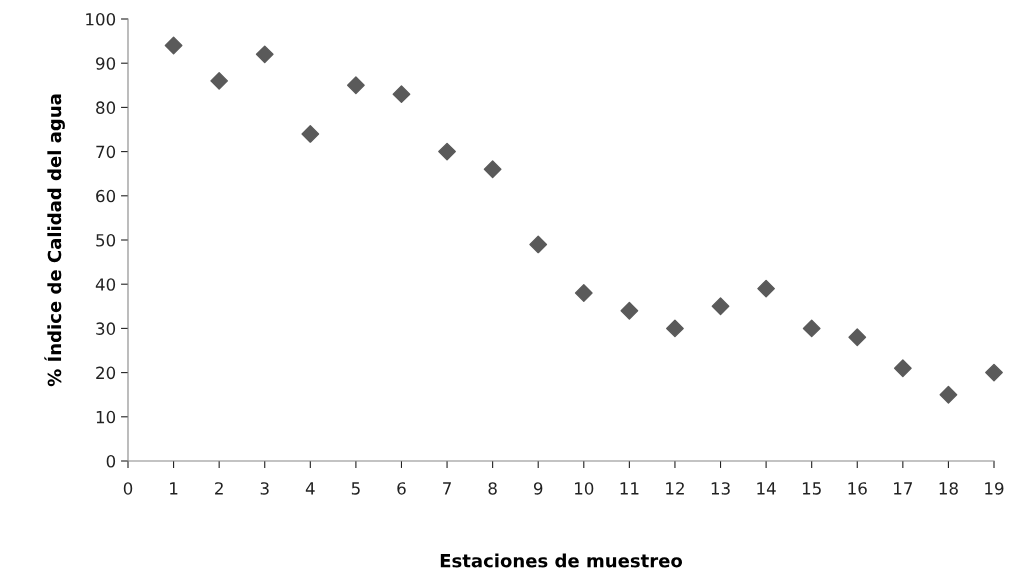 The image size is (1016, 583). I want to click on y-tick-label: 30, so click(106, 328).